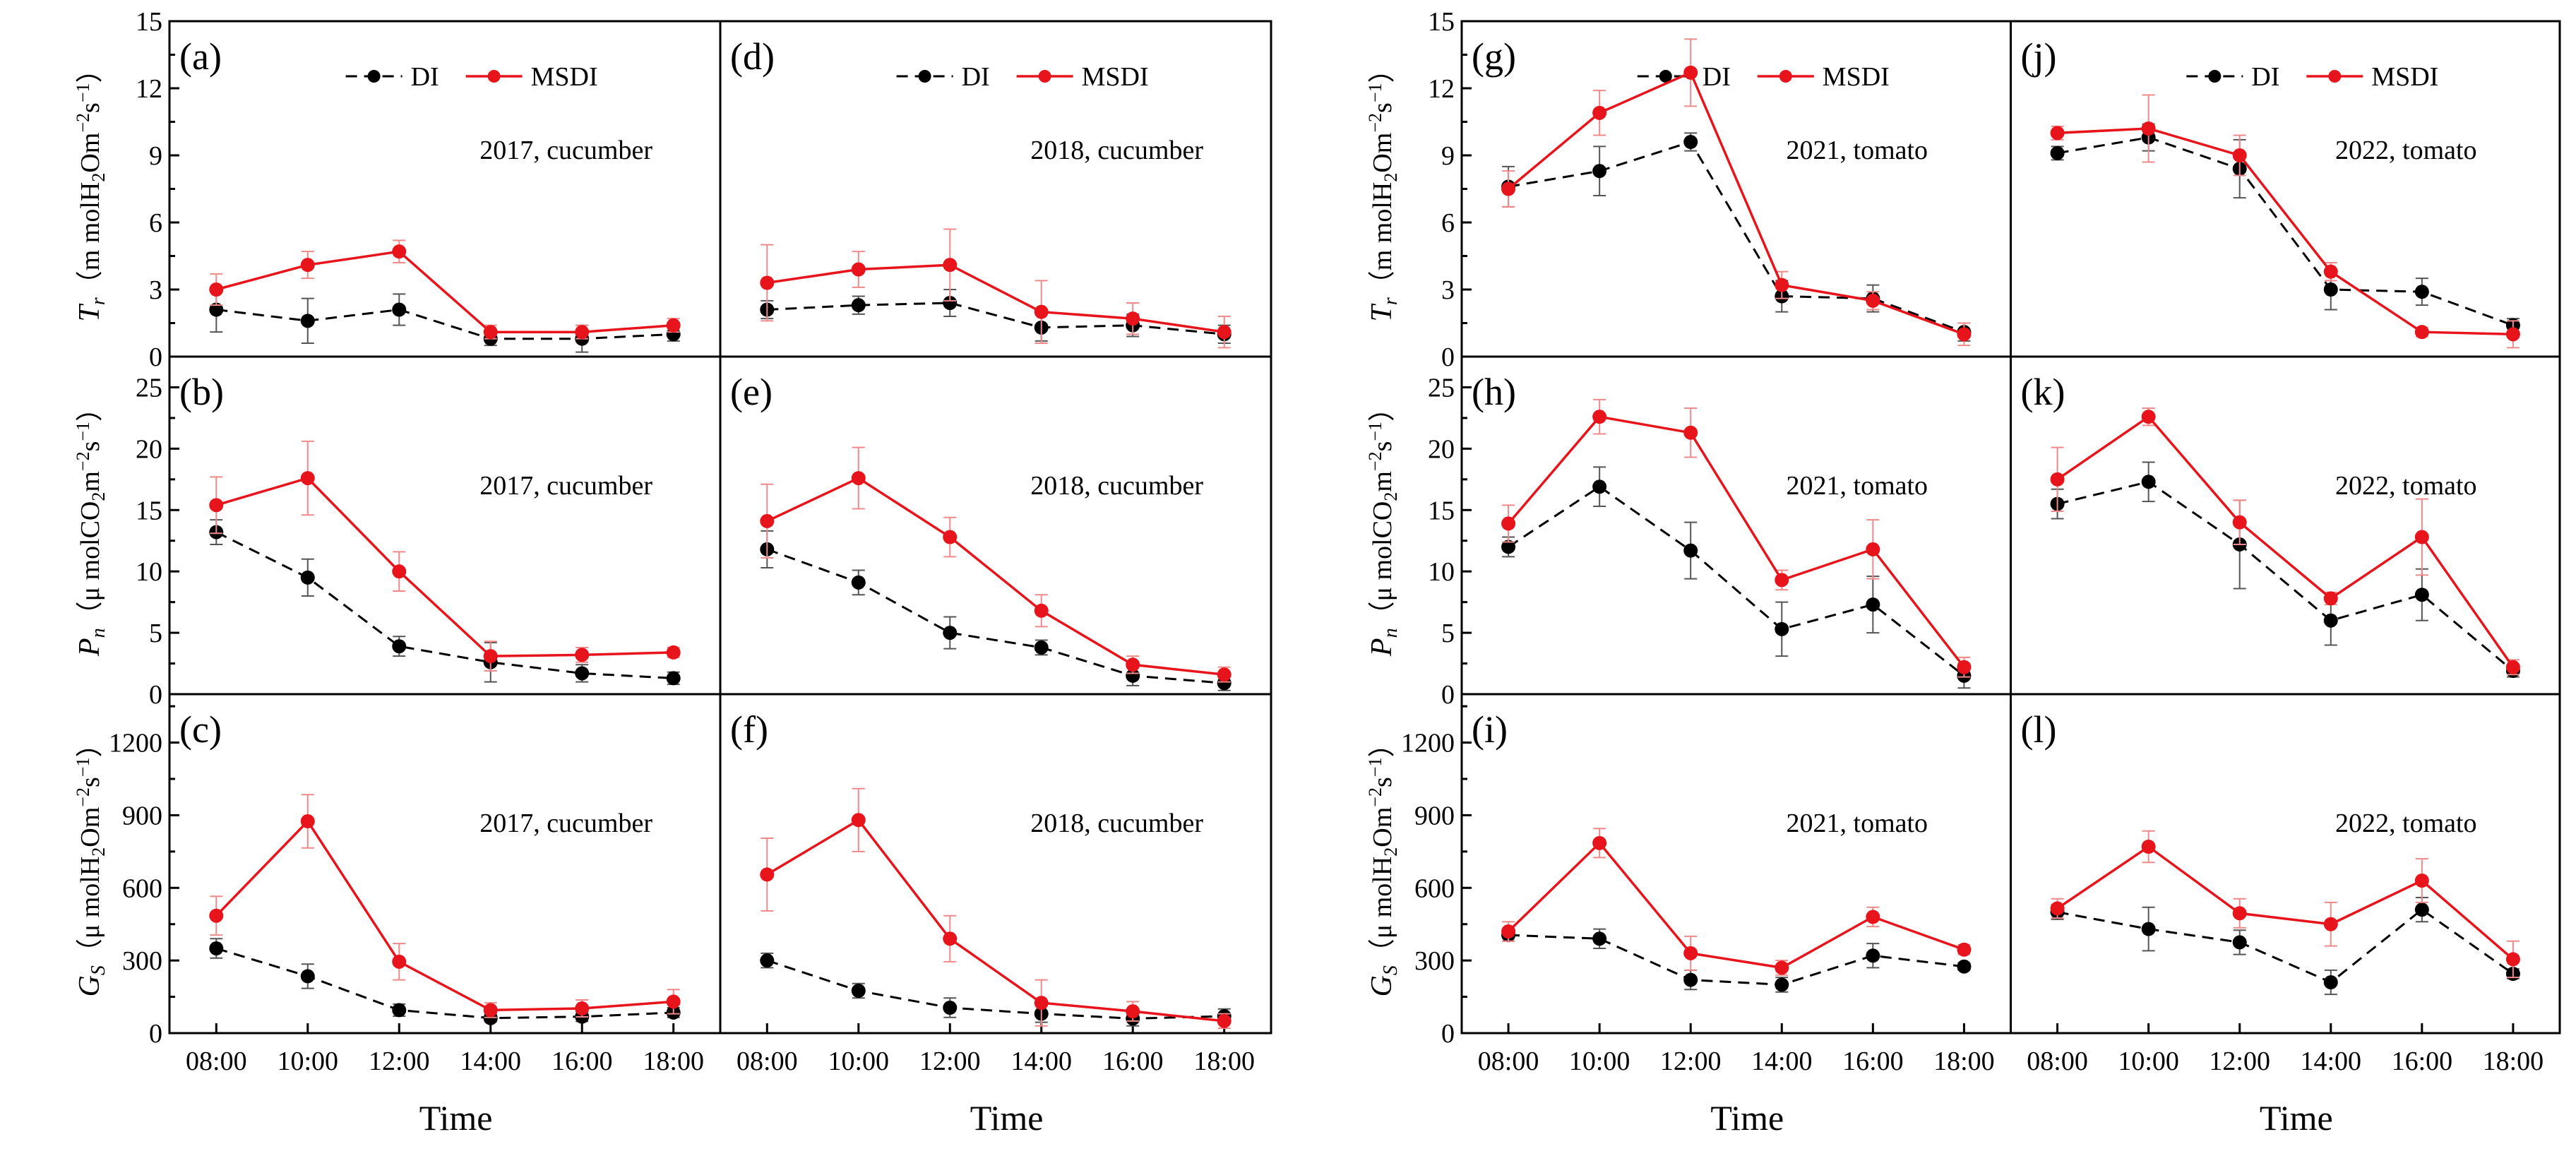 This screenshot has width=2576, height=1156. Describe the element at coordinates (1964, 1062) in the screenshot. I see `x-tick-label: 18:00` at that location.